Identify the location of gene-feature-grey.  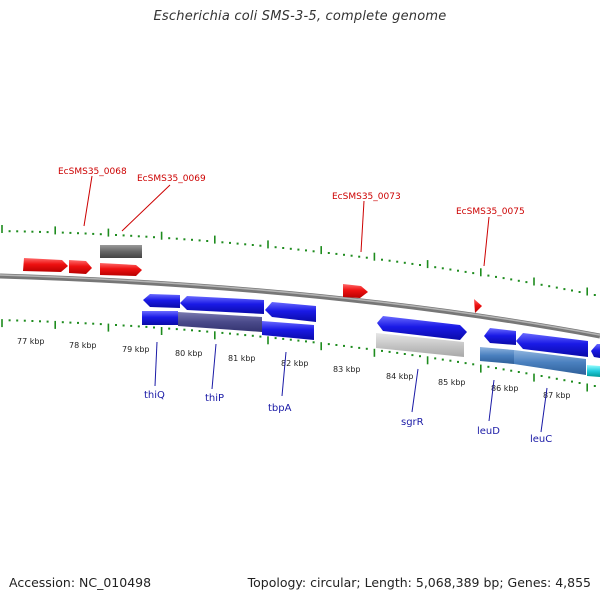
(121, 251).